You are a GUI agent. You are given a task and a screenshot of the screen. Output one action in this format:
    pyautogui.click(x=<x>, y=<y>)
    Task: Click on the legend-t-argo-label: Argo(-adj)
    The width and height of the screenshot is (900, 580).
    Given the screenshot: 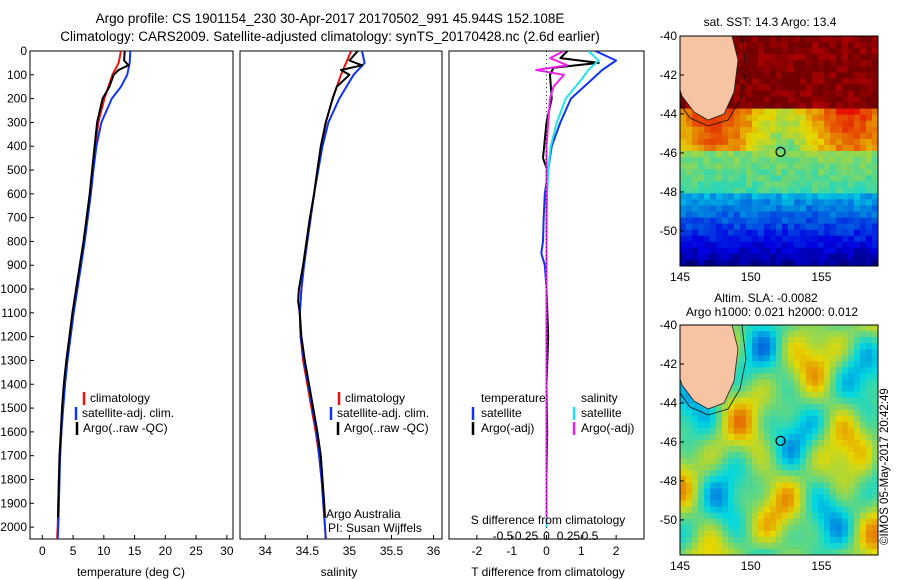 What is the action you would take?
    pyautogui.click(x=507, y=428)
    